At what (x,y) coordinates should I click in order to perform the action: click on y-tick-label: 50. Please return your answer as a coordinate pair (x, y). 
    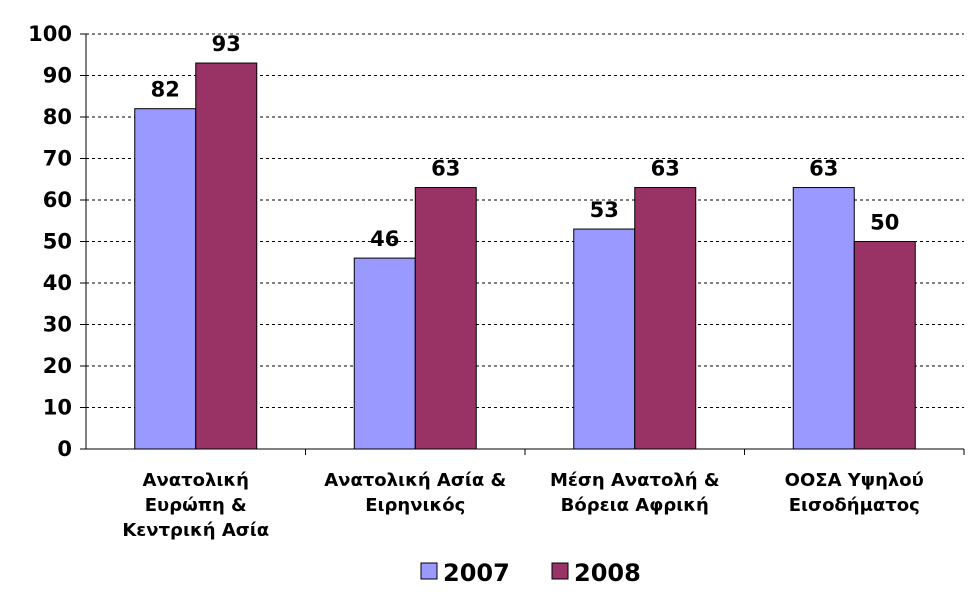
    Looking at the image, I should click on (57, 242).